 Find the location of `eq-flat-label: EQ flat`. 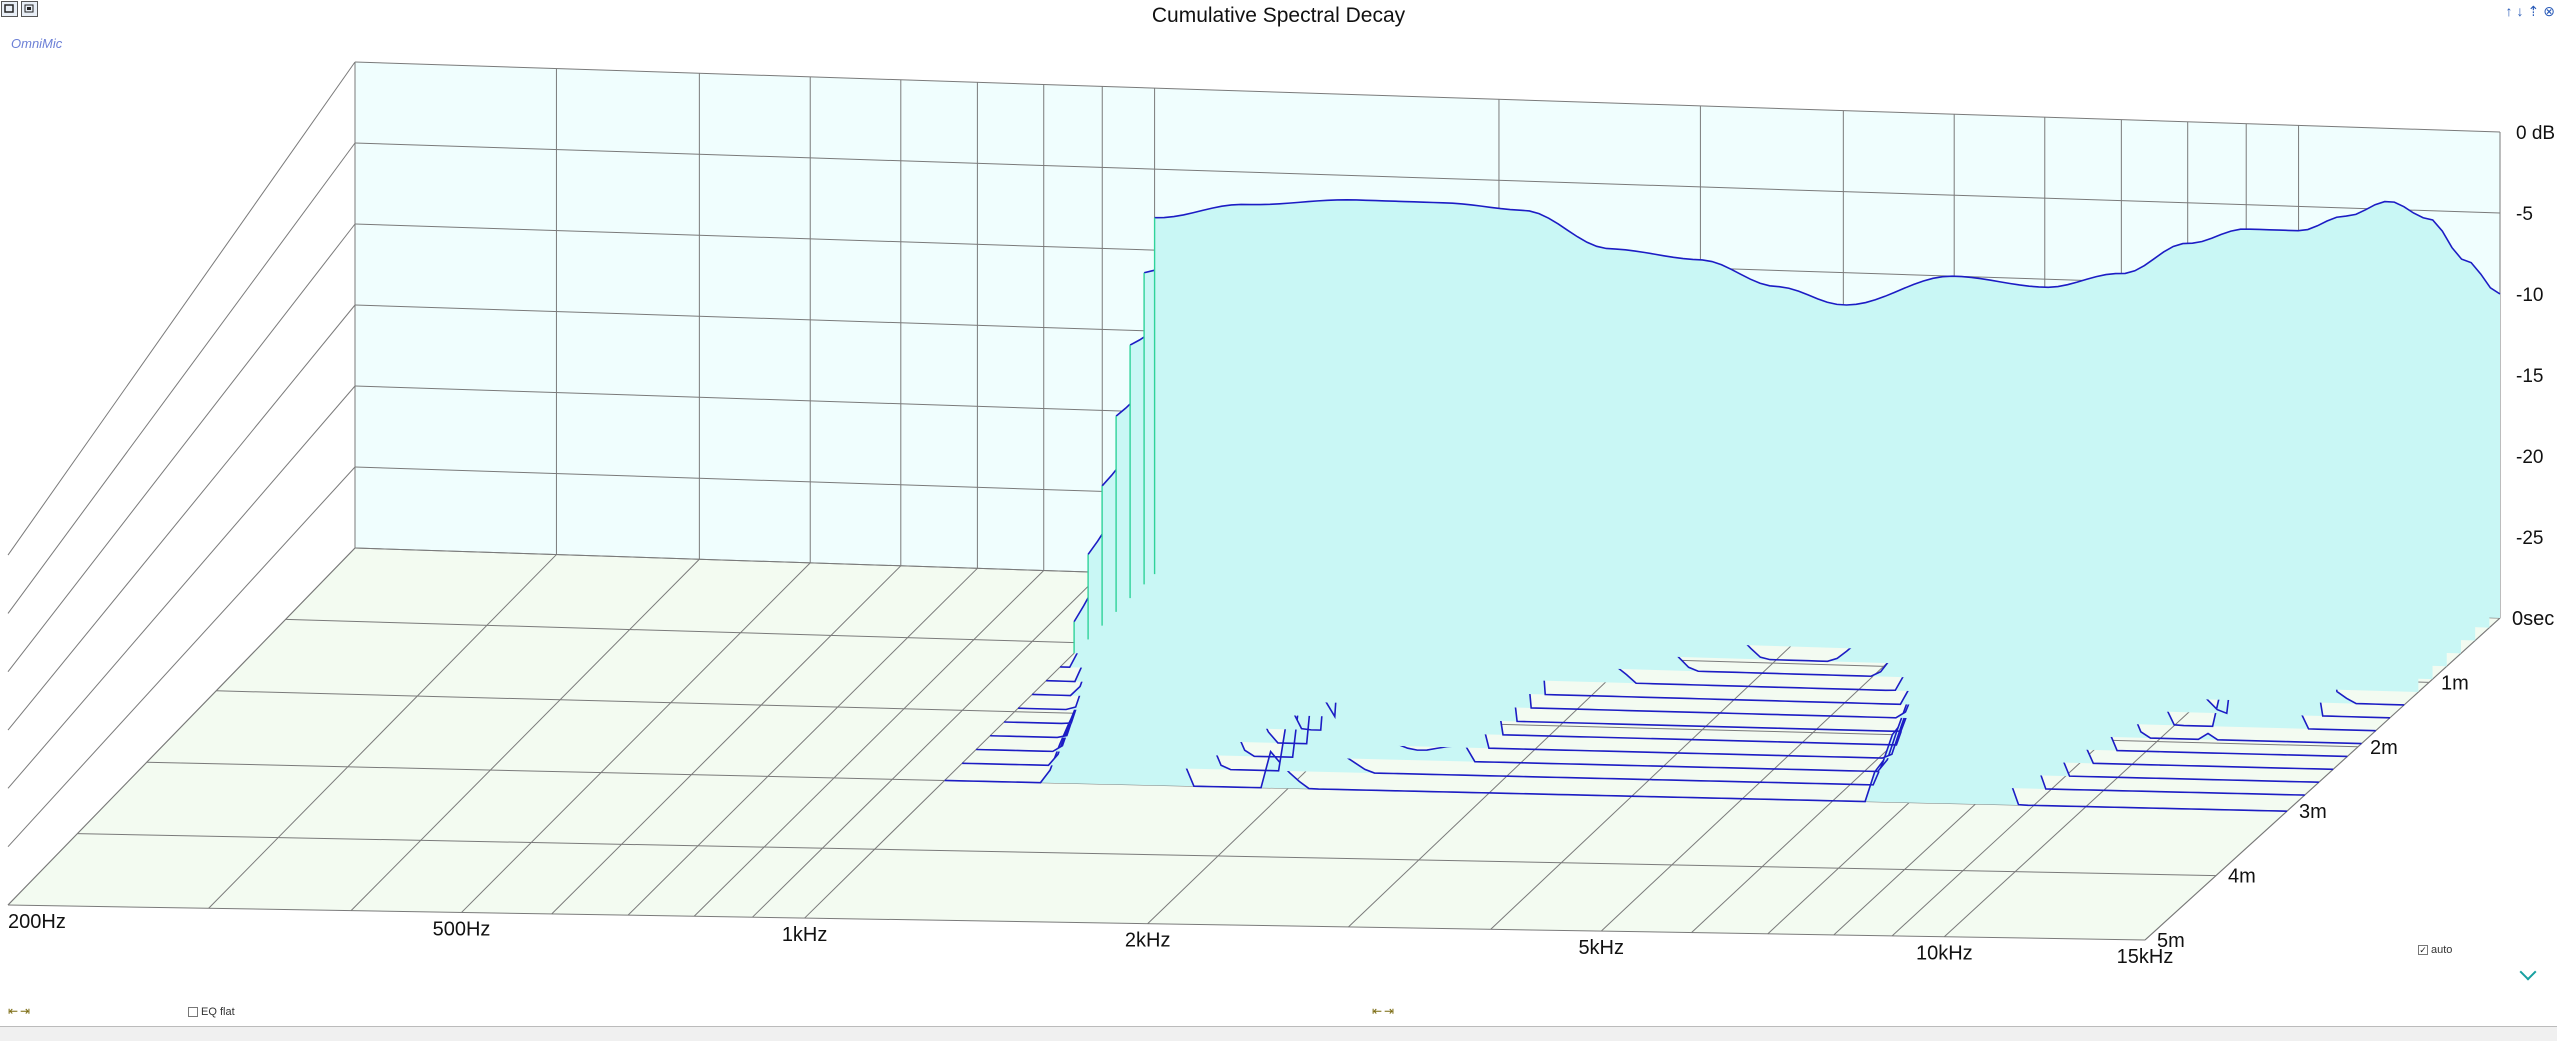

eq-flat-label: EQ flat is located at coordinates (218, 1012).